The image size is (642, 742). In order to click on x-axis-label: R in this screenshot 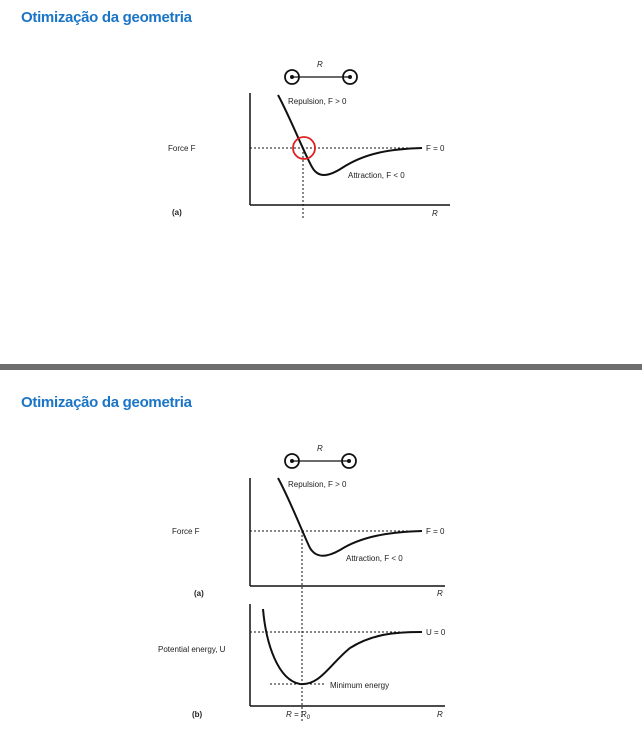, I will do `click(435, 213)`.